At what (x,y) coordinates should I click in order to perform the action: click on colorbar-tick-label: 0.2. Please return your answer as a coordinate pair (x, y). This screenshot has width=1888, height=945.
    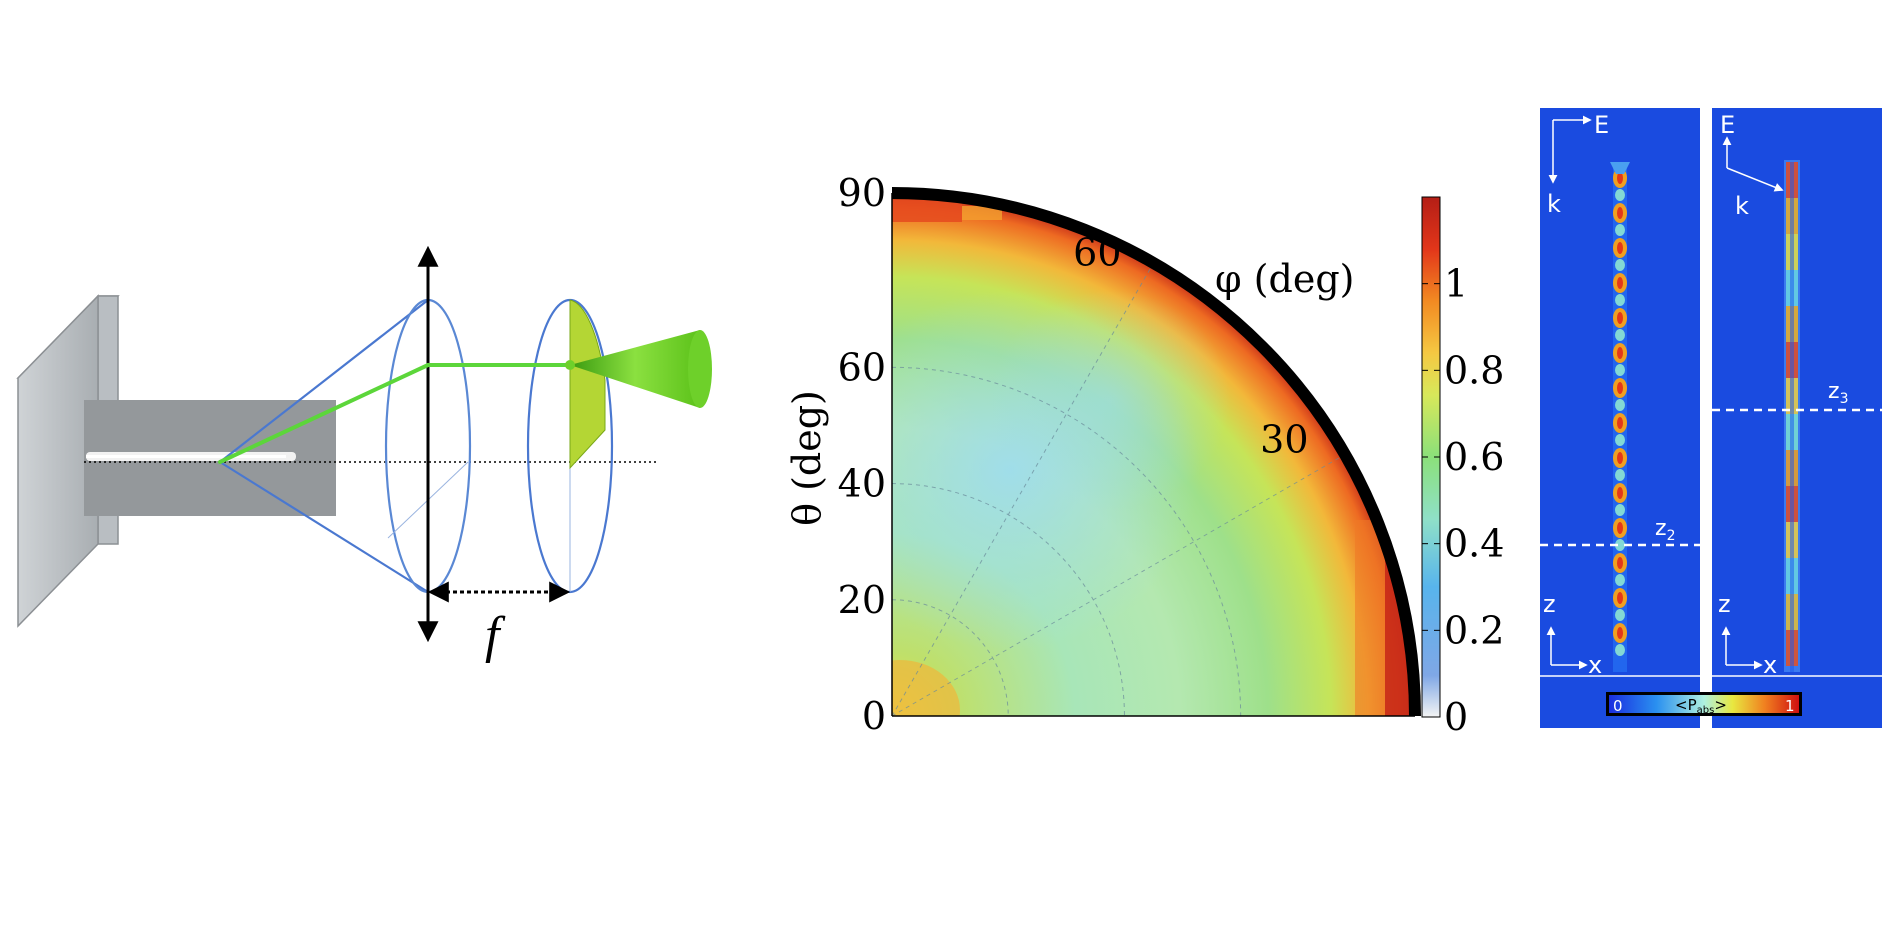
    Looking at the image, I should click on (1474, 630).